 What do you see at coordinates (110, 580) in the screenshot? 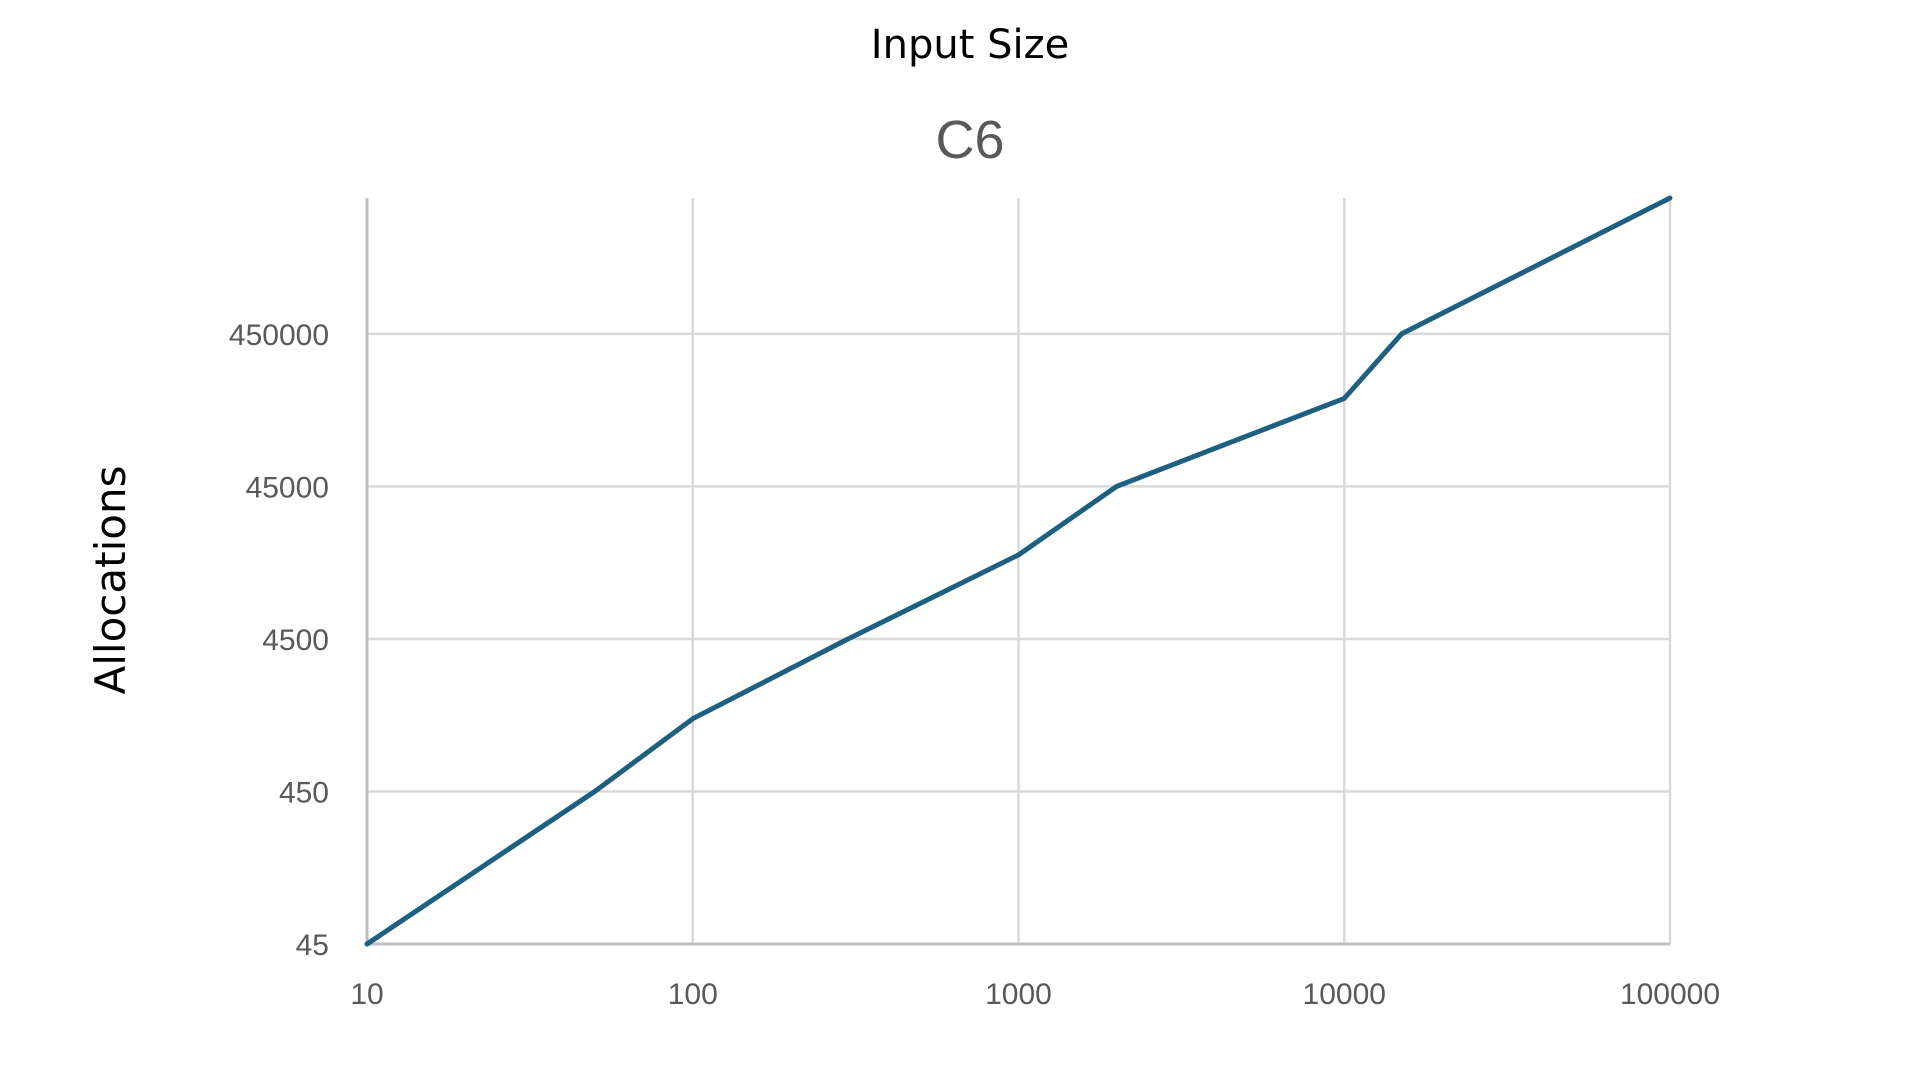
I see `y-axis-label: Allocations` at bounding box center [110, 580].